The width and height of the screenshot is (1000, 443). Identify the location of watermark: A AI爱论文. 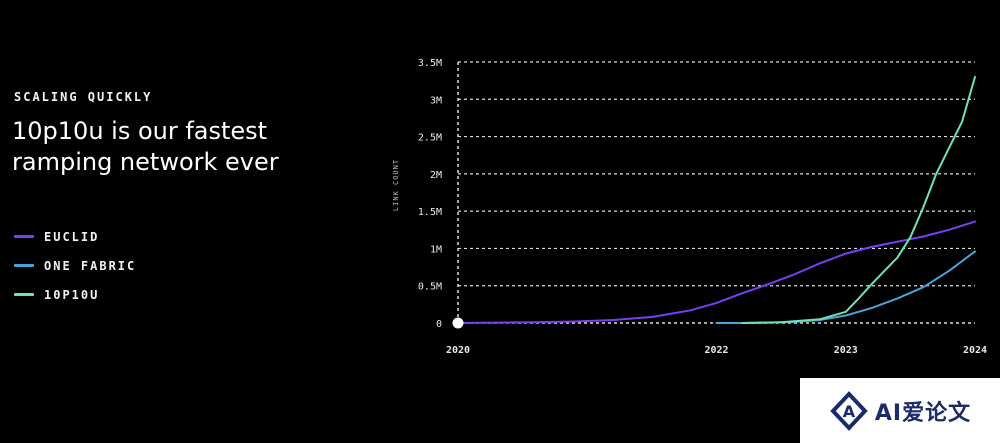
(900, 410).